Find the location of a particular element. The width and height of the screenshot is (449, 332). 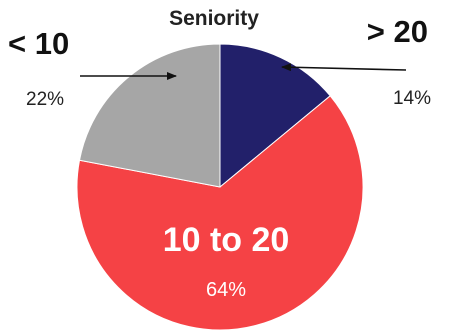

slice-label-10-to-20: 10 to 20 is located at coordinates (226, 240).